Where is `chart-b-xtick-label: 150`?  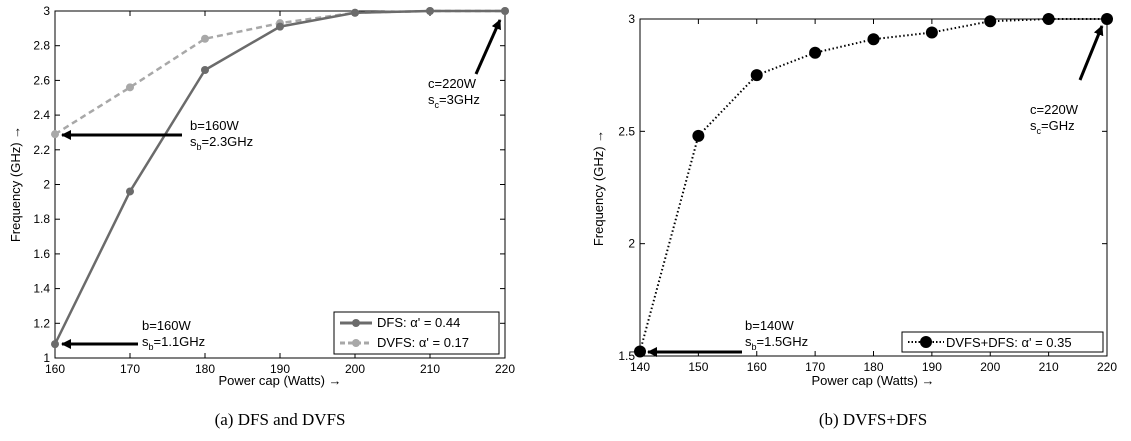 chart-b-xtick-label: 150 is located at coordinates (698, 367).